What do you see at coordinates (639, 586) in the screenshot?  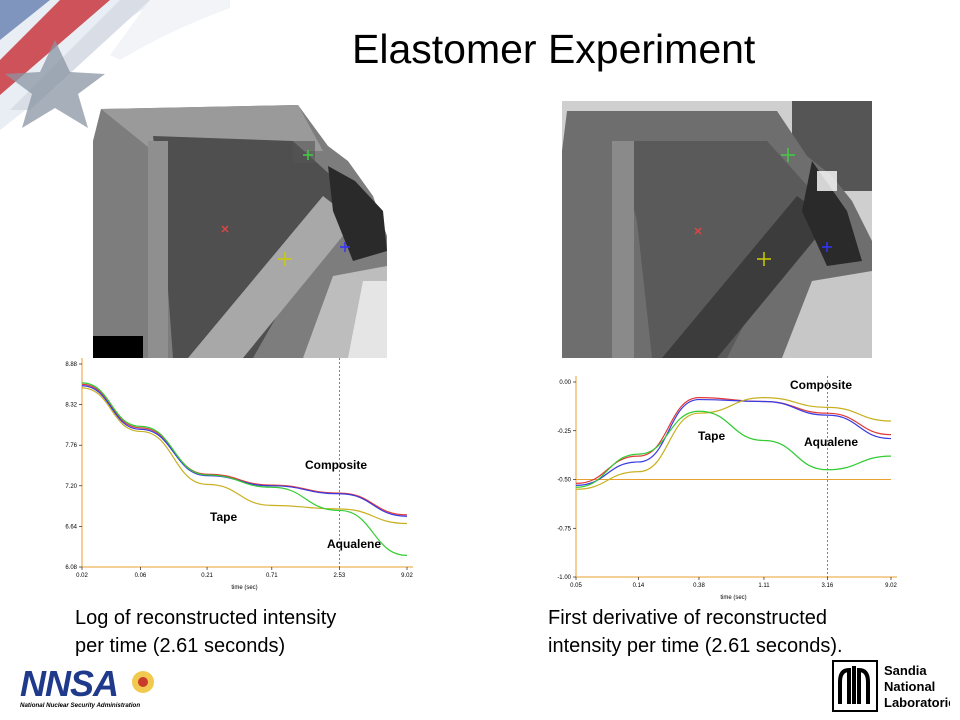 I see `x-tick-label: 0.14` at bounding box center [639, 586].